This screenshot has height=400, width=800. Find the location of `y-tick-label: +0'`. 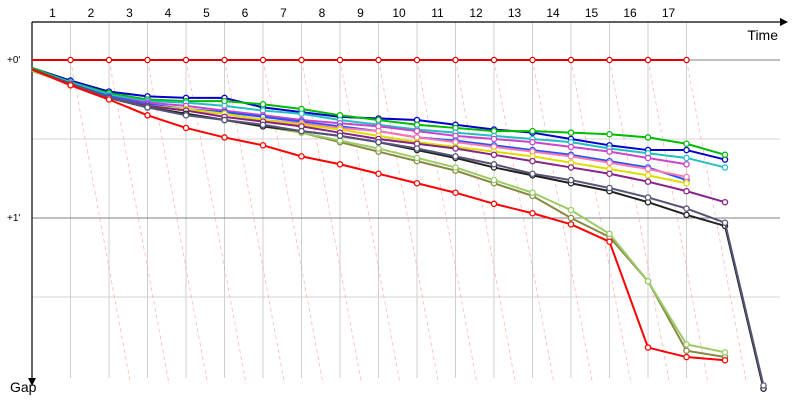

y-tick-label: +0' is located at coordinates (13, 60).